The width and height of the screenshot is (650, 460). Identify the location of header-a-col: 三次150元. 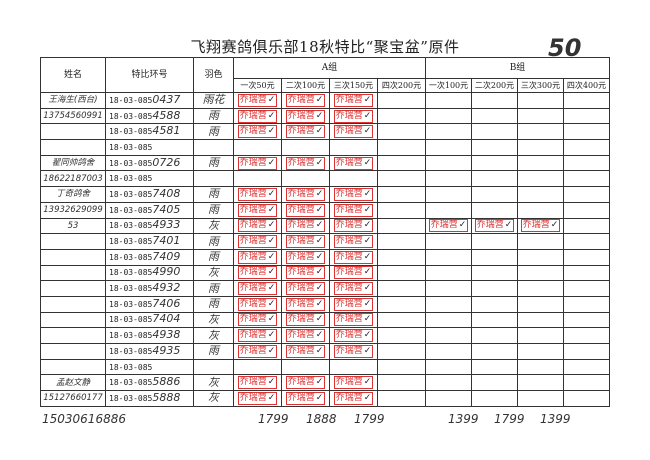
(353, 85).